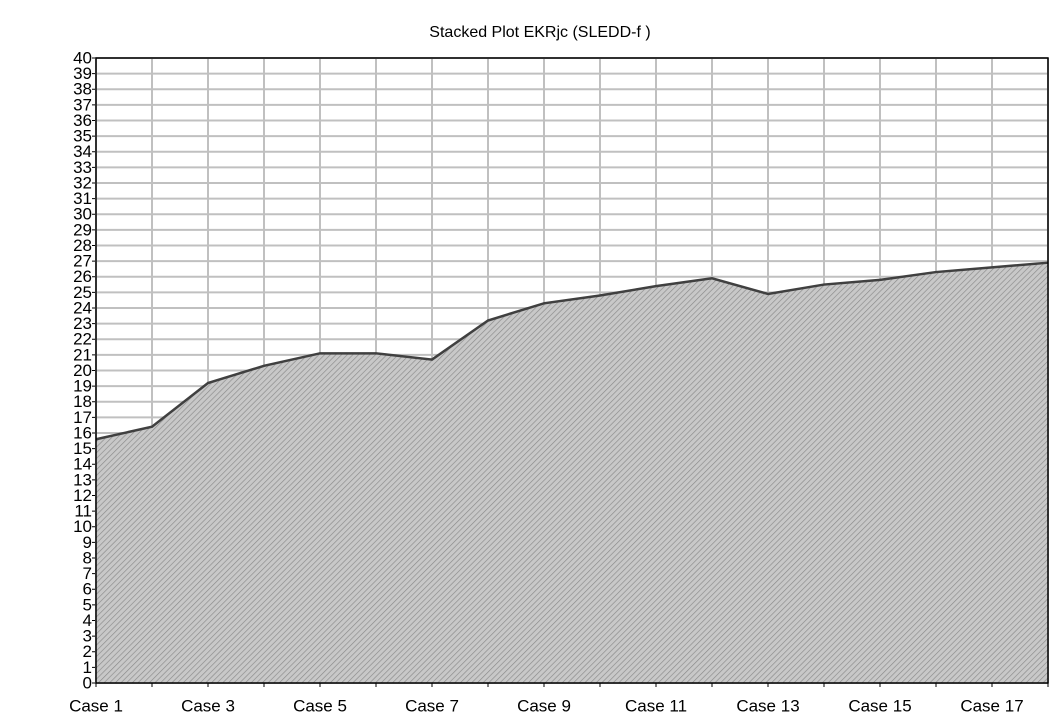  I want to click on y-tick-label: 22, so click(82, 339).